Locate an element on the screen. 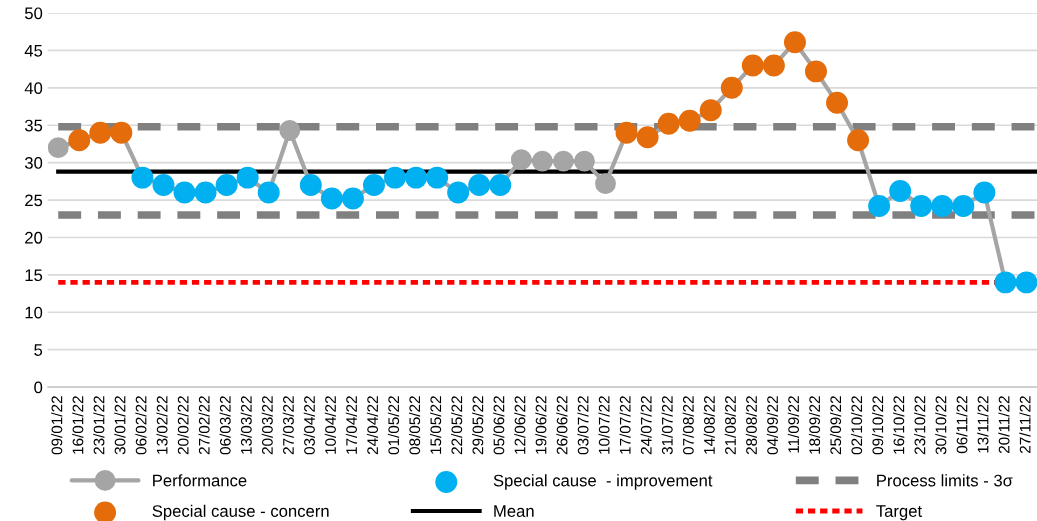 Image resolution: width=1037 pixels, height=521 pixels. legend-label: Performance is located at coordinates (200, 480).